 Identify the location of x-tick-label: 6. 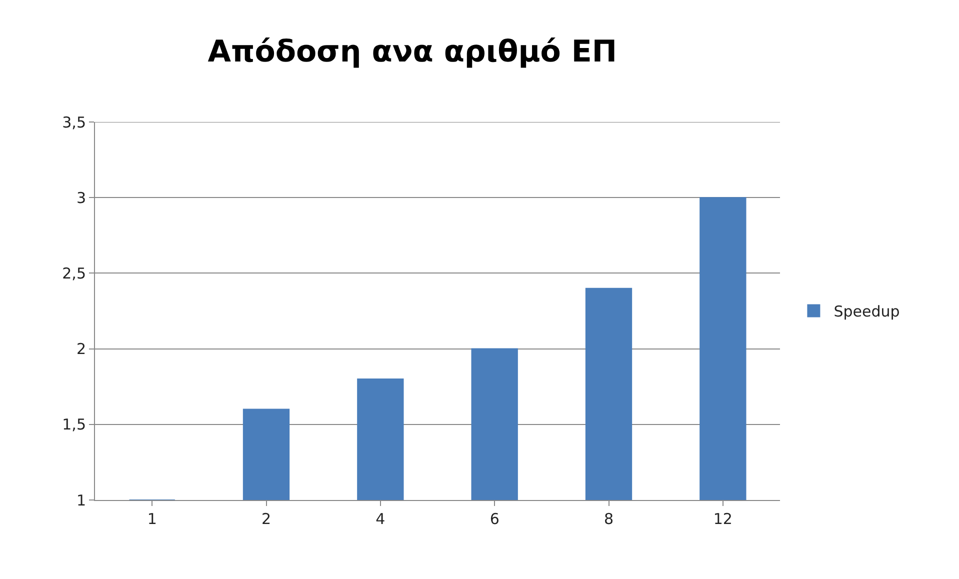
(495, 519).